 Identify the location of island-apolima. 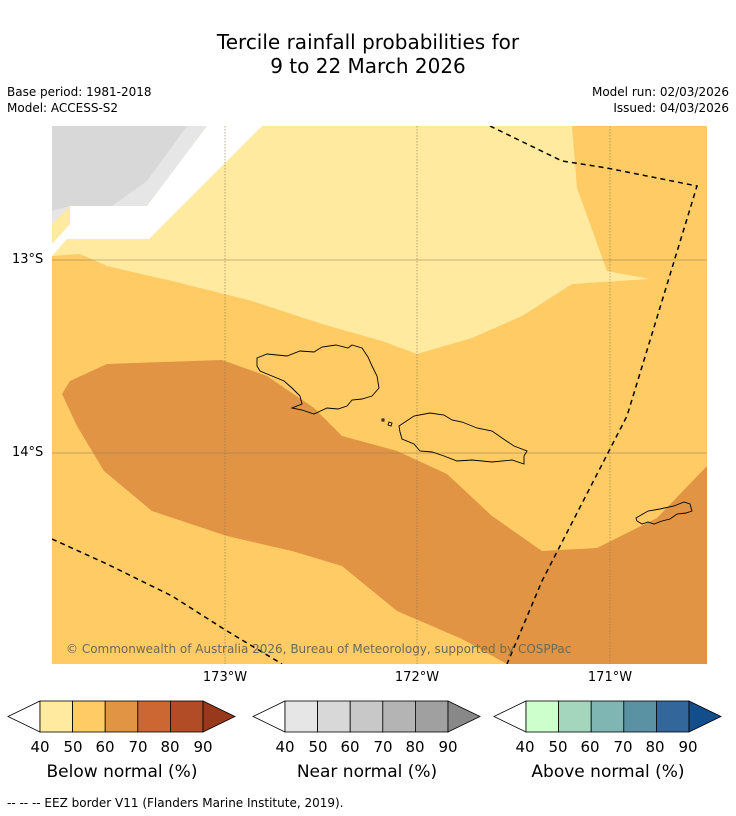
(383, 420).